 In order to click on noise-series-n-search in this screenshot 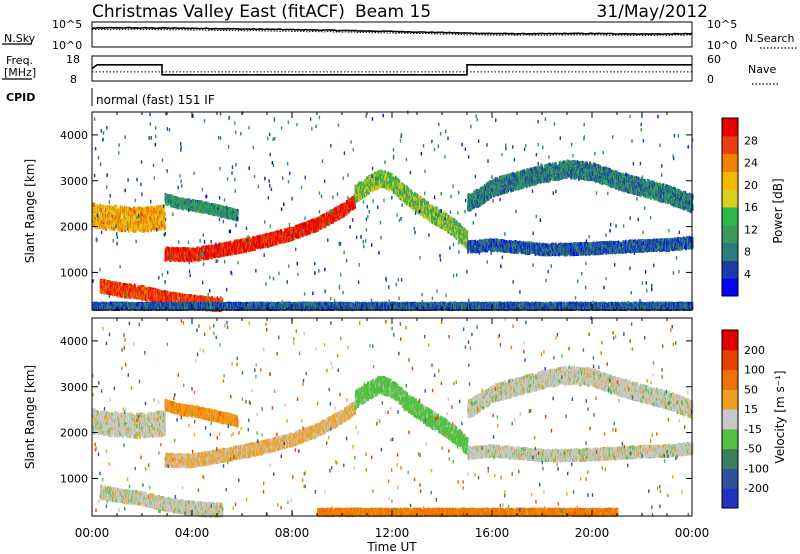, I will do `click(392, 32)`.